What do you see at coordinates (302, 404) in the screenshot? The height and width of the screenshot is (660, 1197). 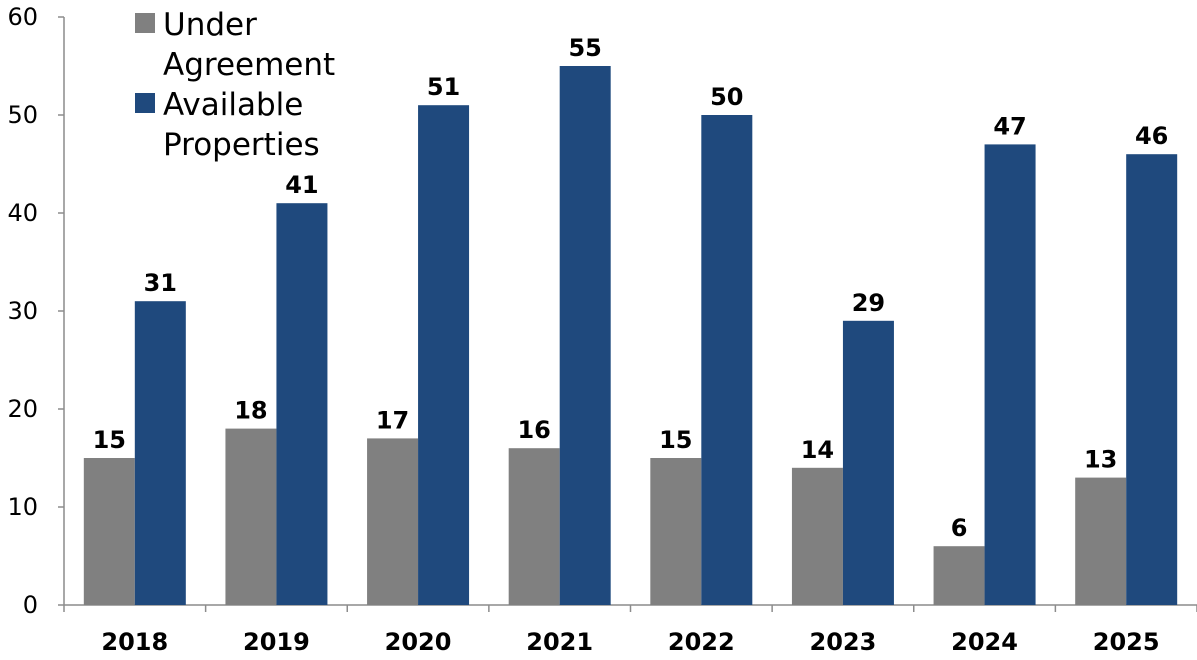 I see `bar-available-properties-2019` at bounding box center [302, 404].